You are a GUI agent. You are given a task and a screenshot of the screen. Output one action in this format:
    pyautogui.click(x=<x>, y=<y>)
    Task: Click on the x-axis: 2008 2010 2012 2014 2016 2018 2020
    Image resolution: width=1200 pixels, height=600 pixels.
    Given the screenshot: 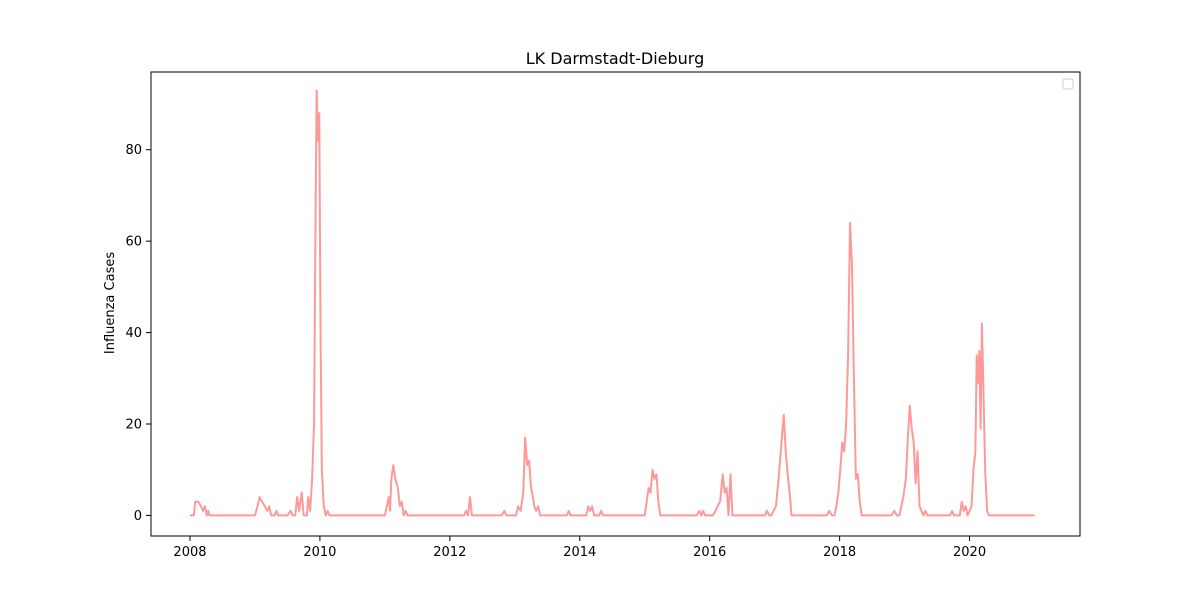 What is the action you would take?
    pyautogui.click(x=579, y=548)
    